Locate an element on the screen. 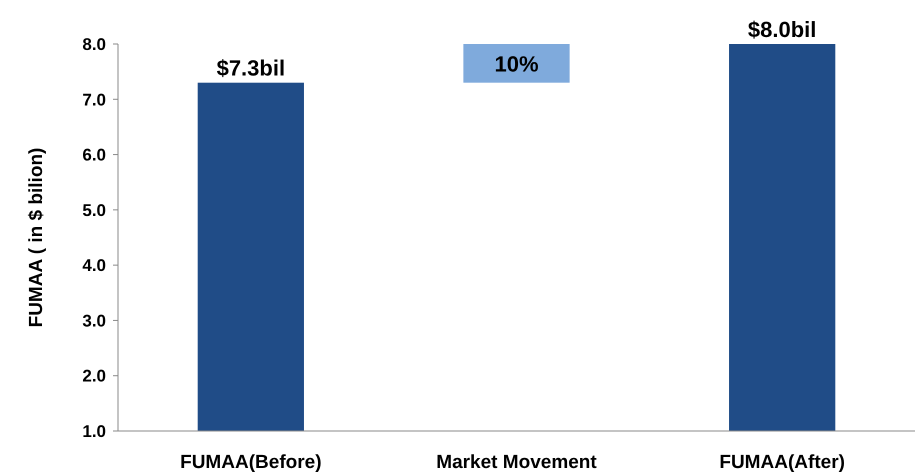 This screenshot has height=476, width=922. y-tick-label: 5.0 is located at coordinates (94, 210).